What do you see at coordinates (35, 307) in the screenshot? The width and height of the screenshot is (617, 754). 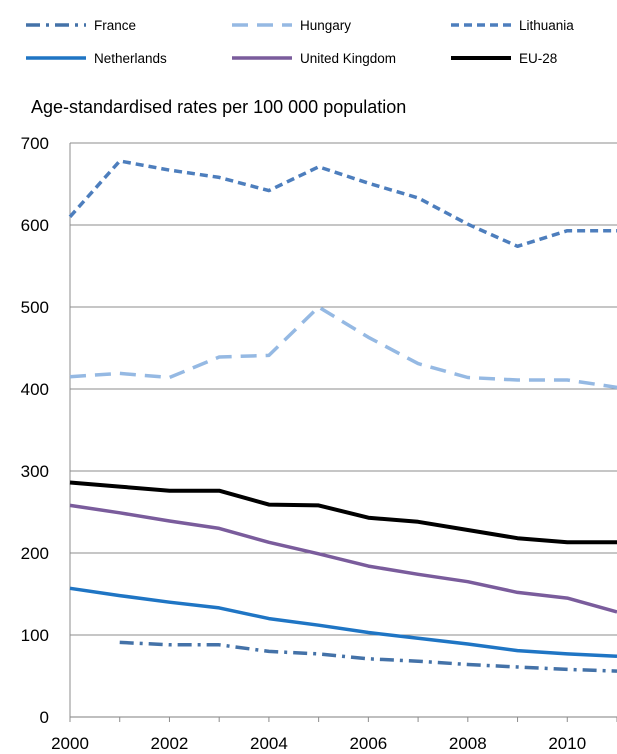 I see `y-tick-label: 500` at bounding box center [35, 307].